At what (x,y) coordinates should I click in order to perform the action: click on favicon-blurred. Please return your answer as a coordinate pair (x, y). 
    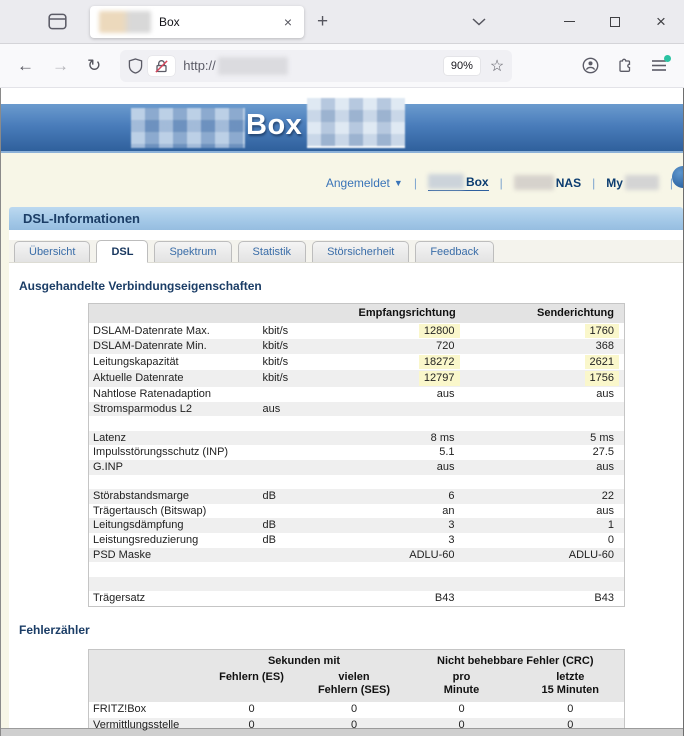
    Looking at the image, I should click on (125, 21).